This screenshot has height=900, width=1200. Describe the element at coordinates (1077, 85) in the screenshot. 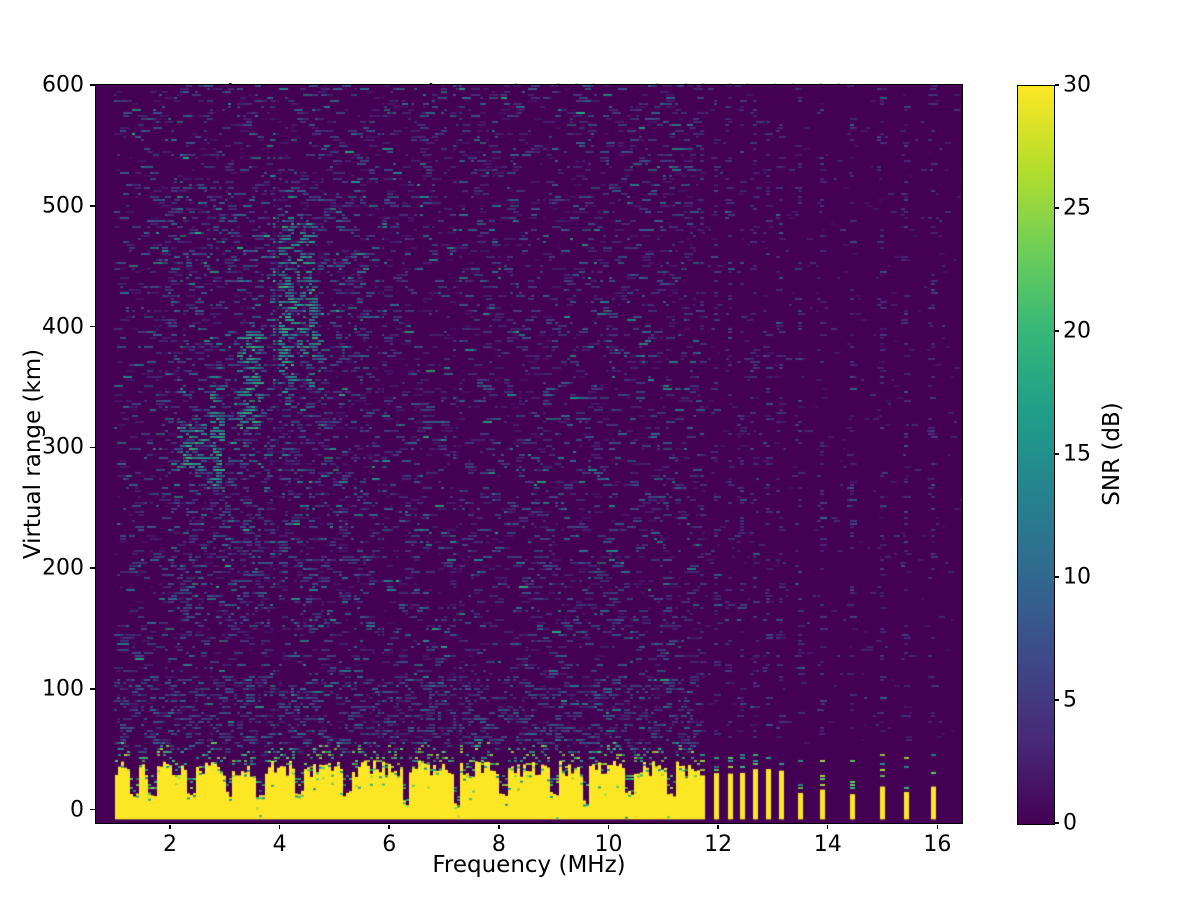

I see `colorbar-tick-label: 30` at that location.